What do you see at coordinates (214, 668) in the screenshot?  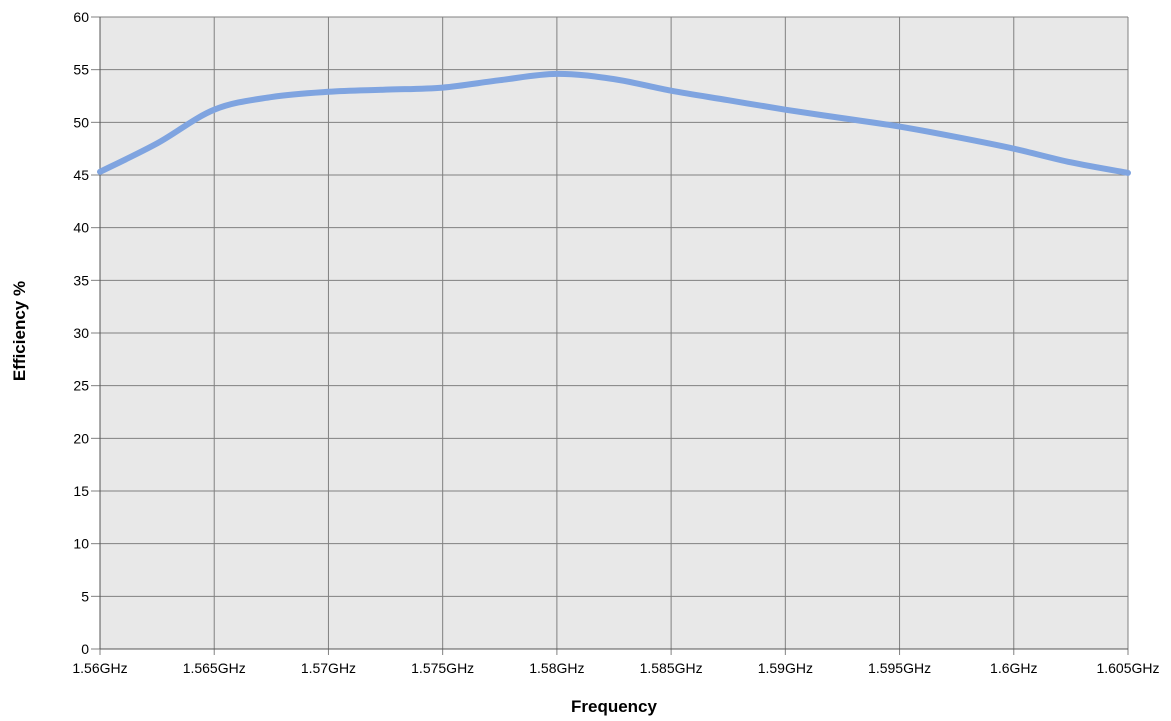 I see `x-tick-label: 1.565GHz` at bounding box center [214, 668].